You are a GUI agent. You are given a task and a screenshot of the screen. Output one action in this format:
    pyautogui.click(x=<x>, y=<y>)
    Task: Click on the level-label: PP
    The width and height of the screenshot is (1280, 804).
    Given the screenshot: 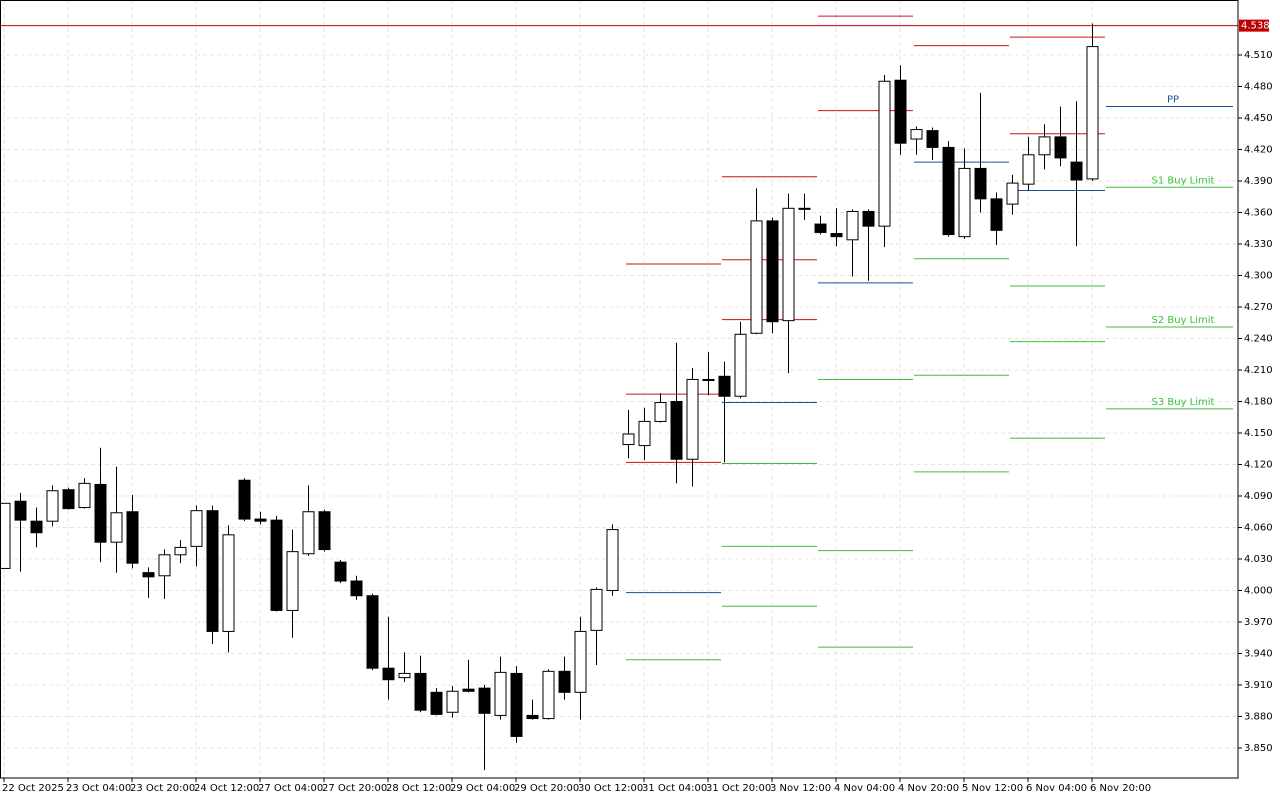 What is the action you would take?
    pyautogui.click(x=1173, y=99)
    